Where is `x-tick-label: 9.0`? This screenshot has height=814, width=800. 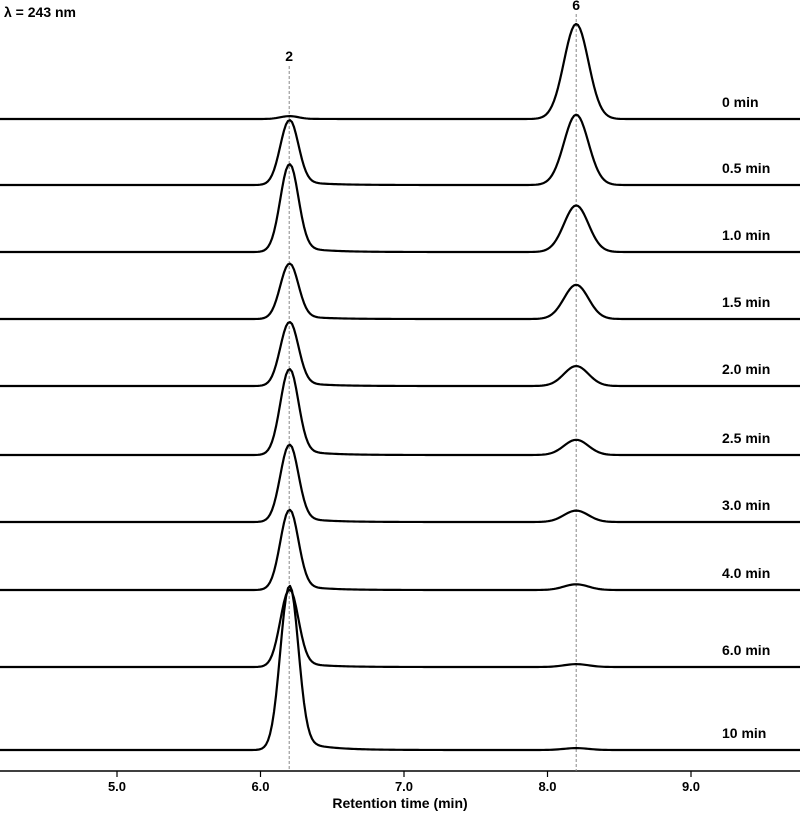 x-tick-label: 9.0 is located at coordinates (691, 786).